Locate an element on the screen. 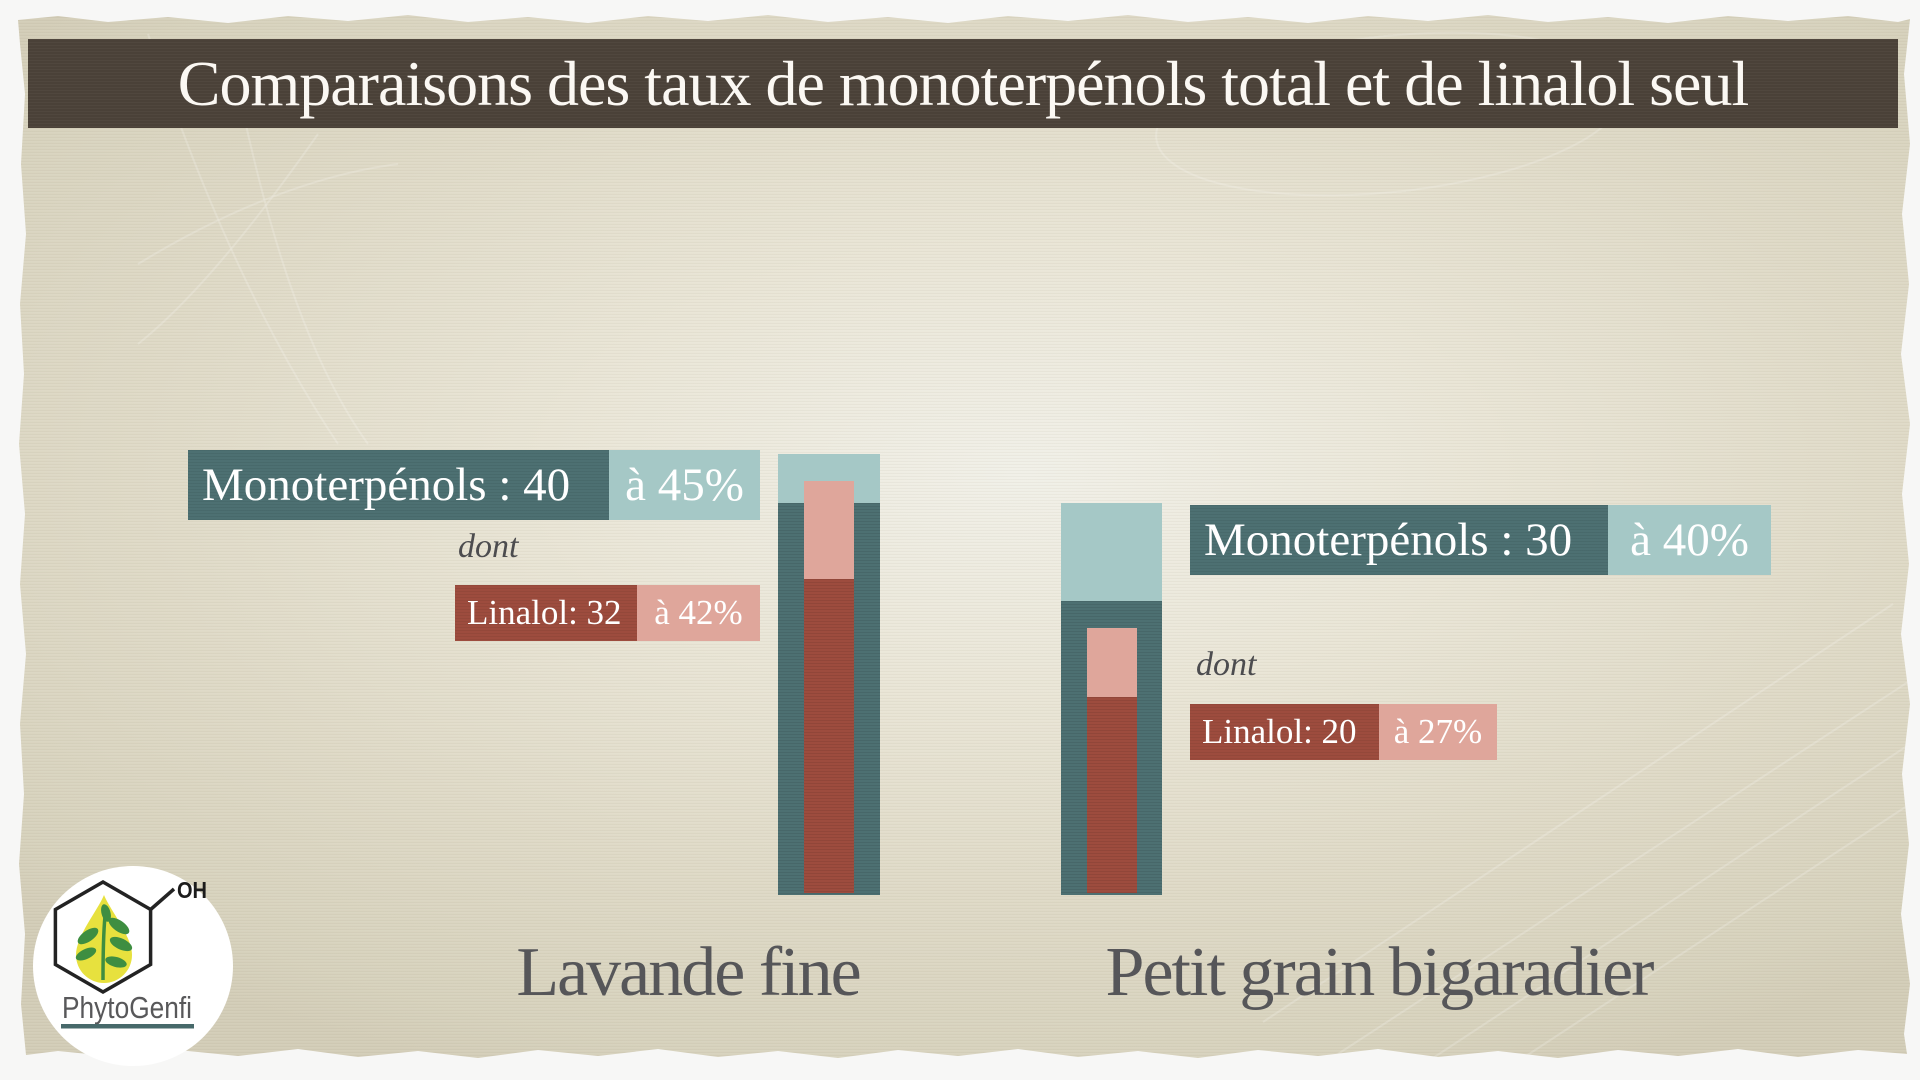 The image size is (1920, 1080). linalol-label-range-segment: à 27% is located at coordinates (1438, 732).